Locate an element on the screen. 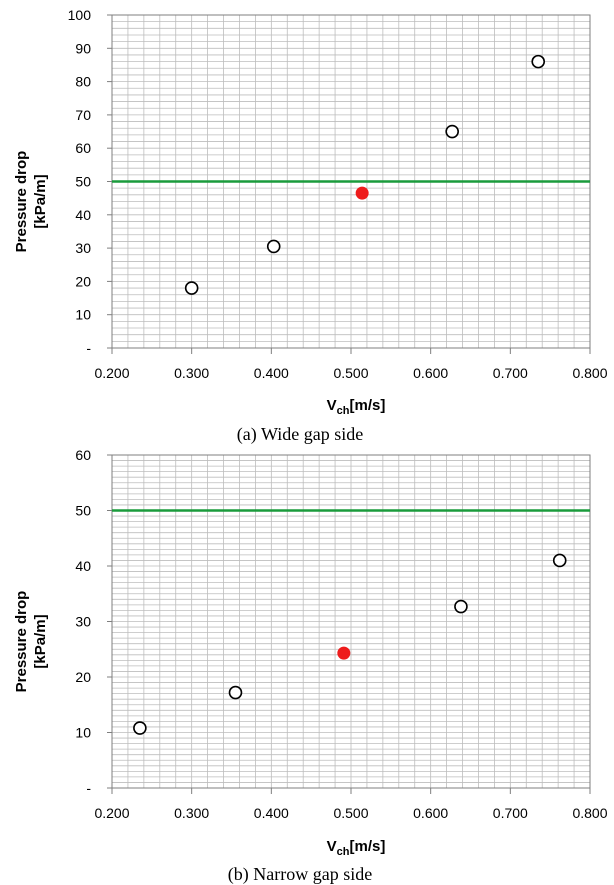 This screenshot has height=885, width=614. y-tick-label: 90 is located at coordinates (83, 48).